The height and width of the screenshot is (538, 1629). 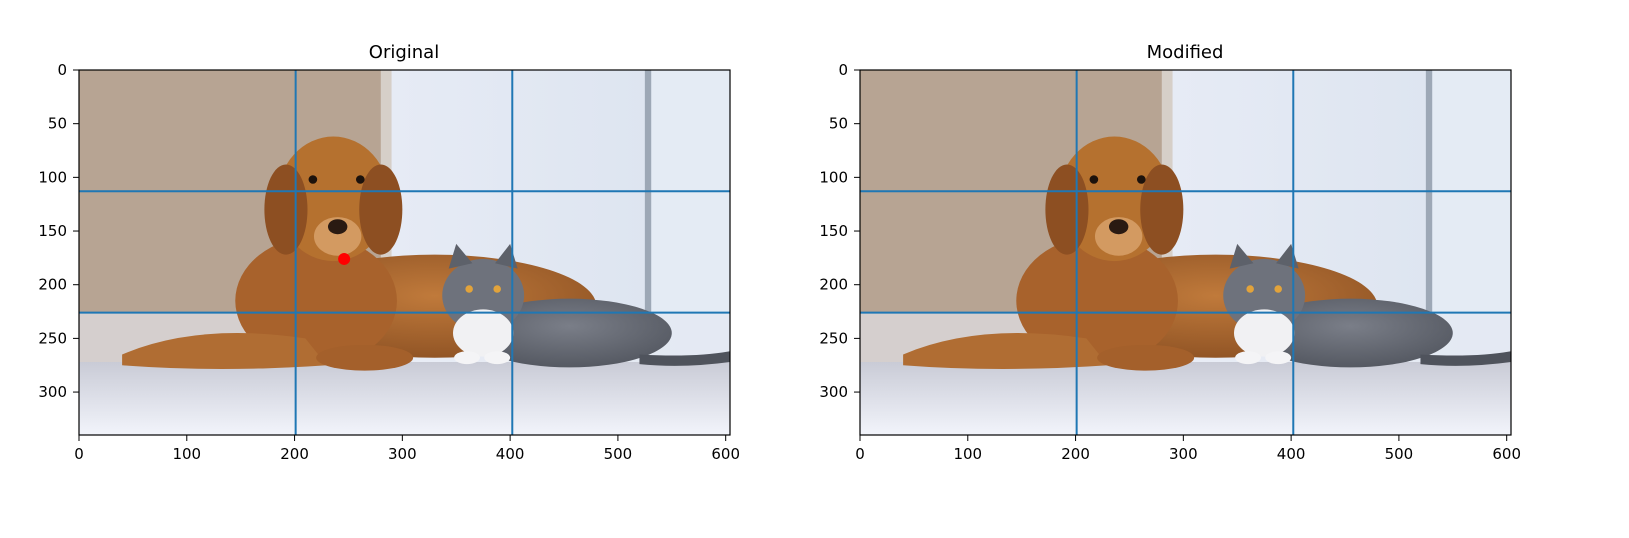 What do you see at coordinates (344, 258) in the screenshot?
I see `red-point-marker` at bounding box center [344, 258].